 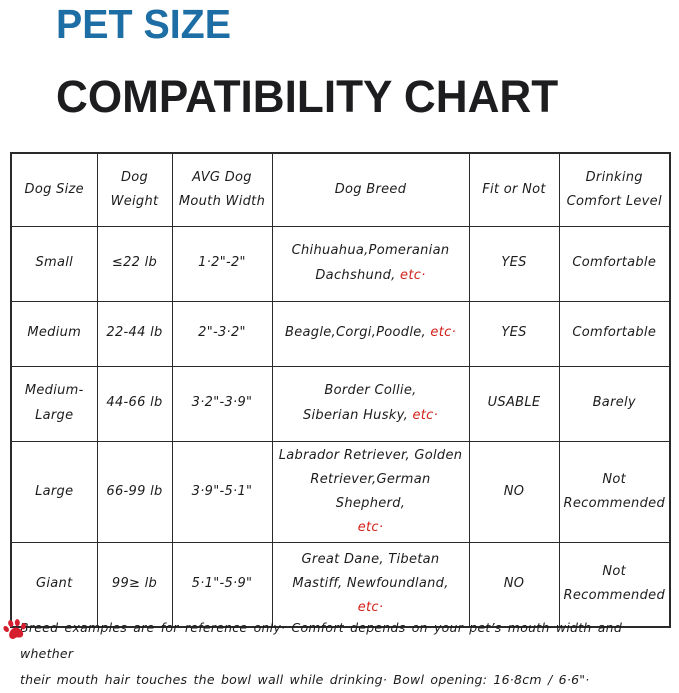 I want to click on cell-weight: 66-99 lb, so click(x=134, y=491).